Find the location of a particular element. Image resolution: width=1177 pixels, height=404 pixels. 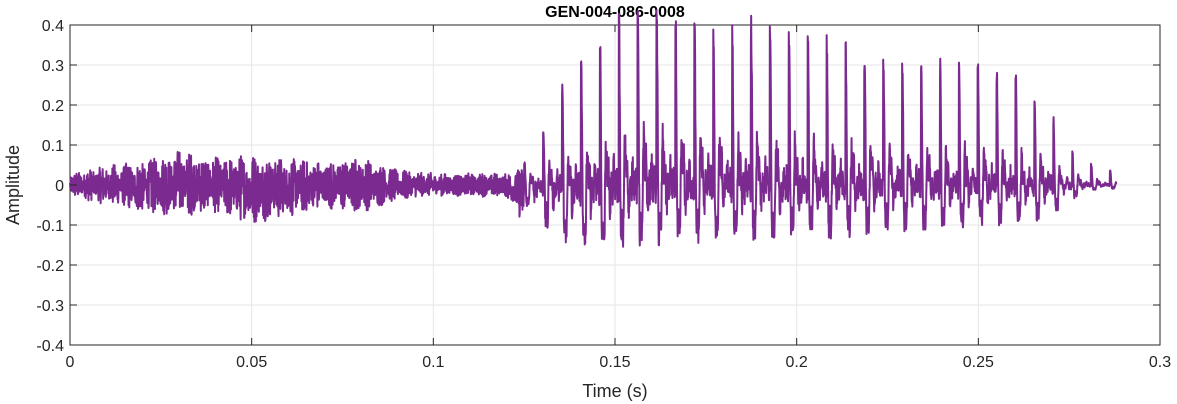

y-tick-label: 0.3 is located at coordinates (53, 66).